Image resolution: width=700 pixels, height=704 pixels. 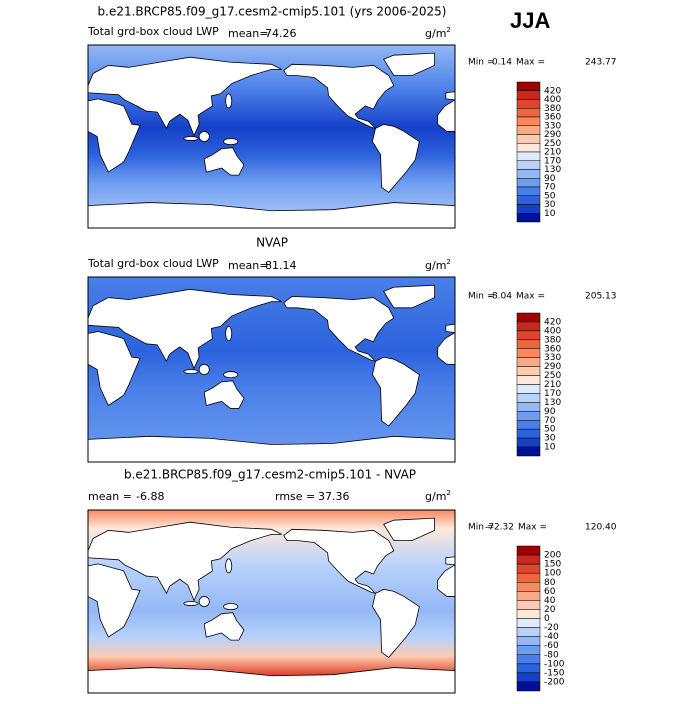 I want to click on min-value: -72.32, so click(x=499, y=528).